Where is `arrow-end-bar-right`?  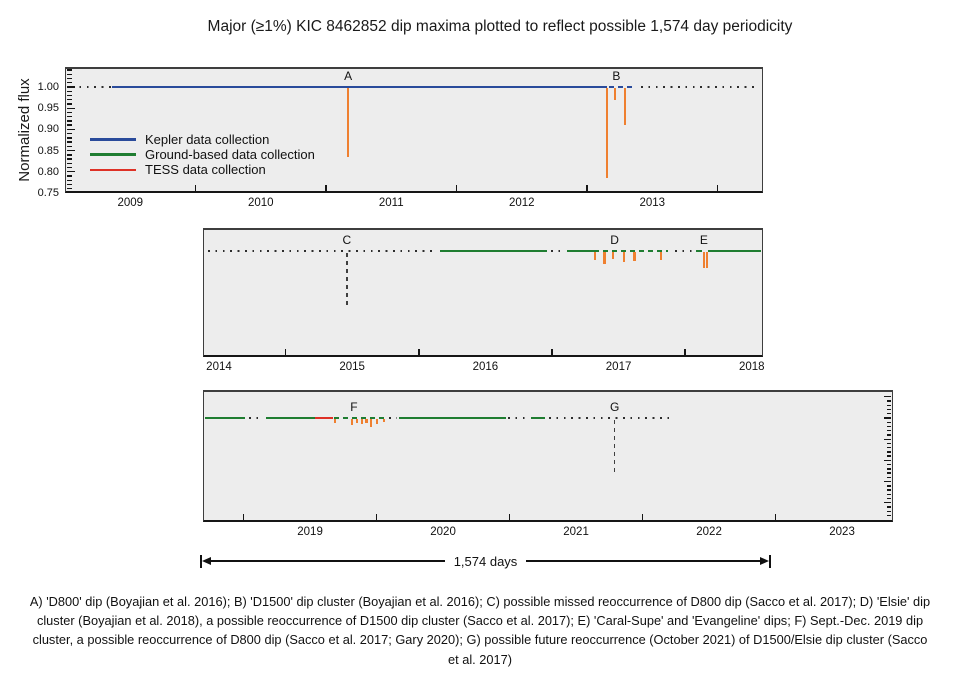 arrow-end-bar-right is located at coordinates (770, 561).